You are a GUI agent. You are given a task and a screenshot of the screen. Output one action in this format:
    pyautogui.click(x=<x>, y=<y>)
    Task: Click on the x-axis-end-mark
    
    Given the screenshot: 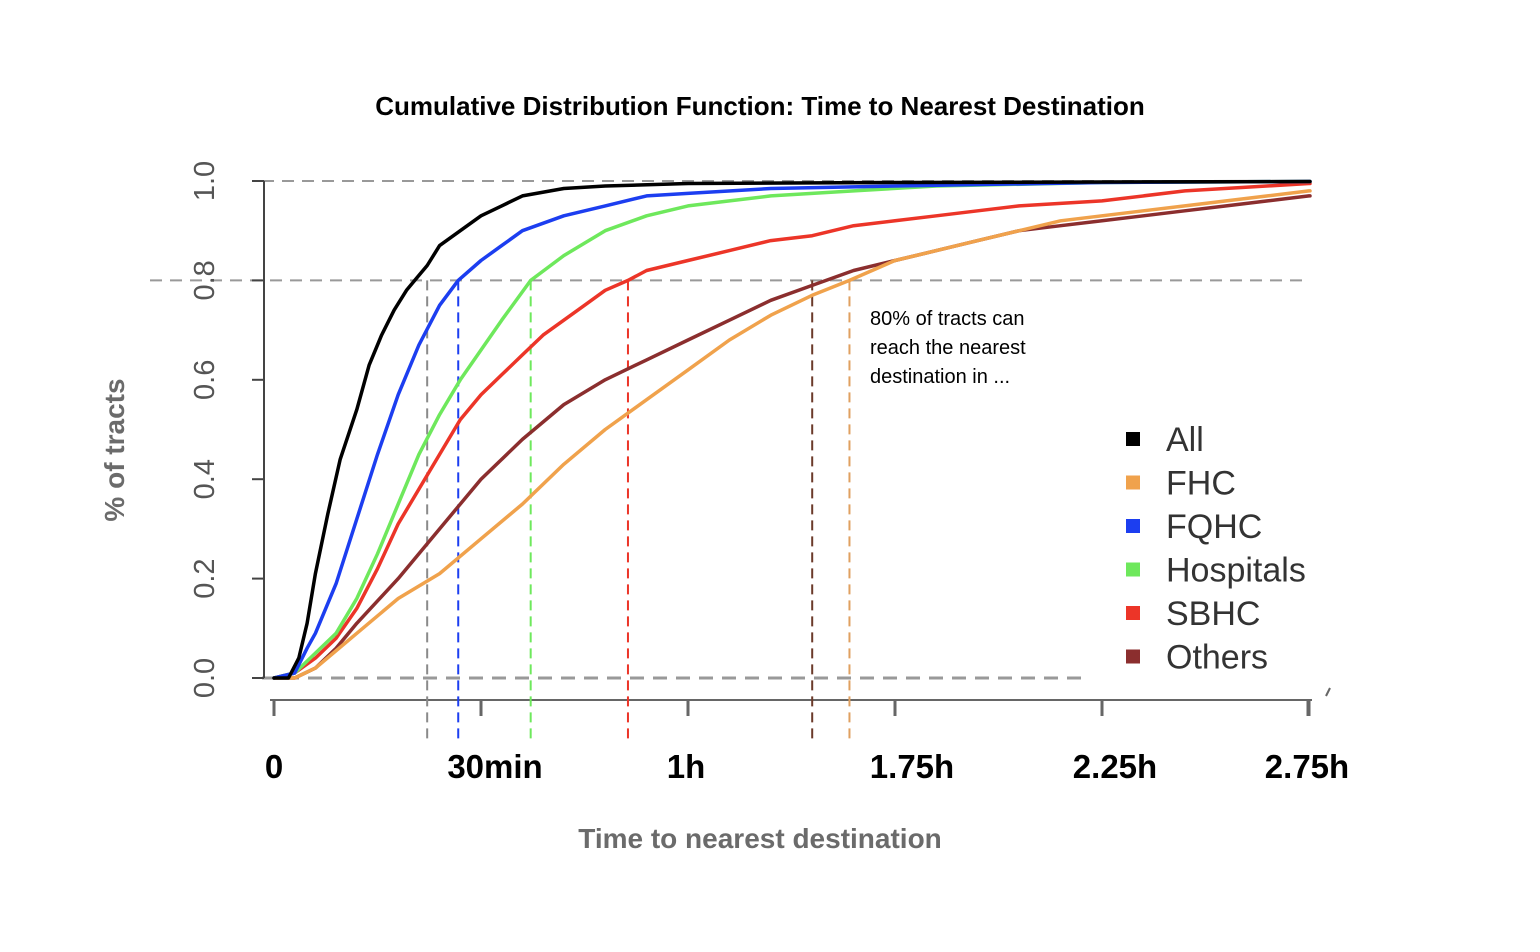 What is the action you would take?
    pyautogui.click(x=1328, y=692)
    